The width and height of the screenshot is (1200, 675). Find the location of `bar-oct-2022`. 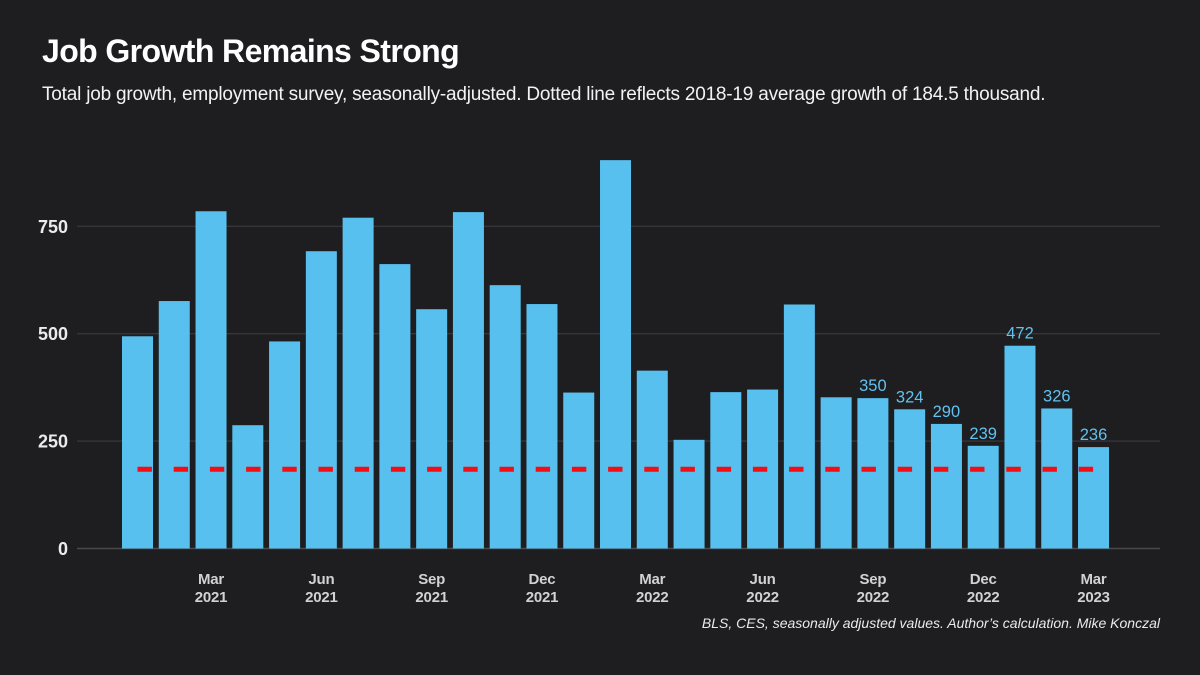

bar-oct-2022 is located at coordinates (910, 479).